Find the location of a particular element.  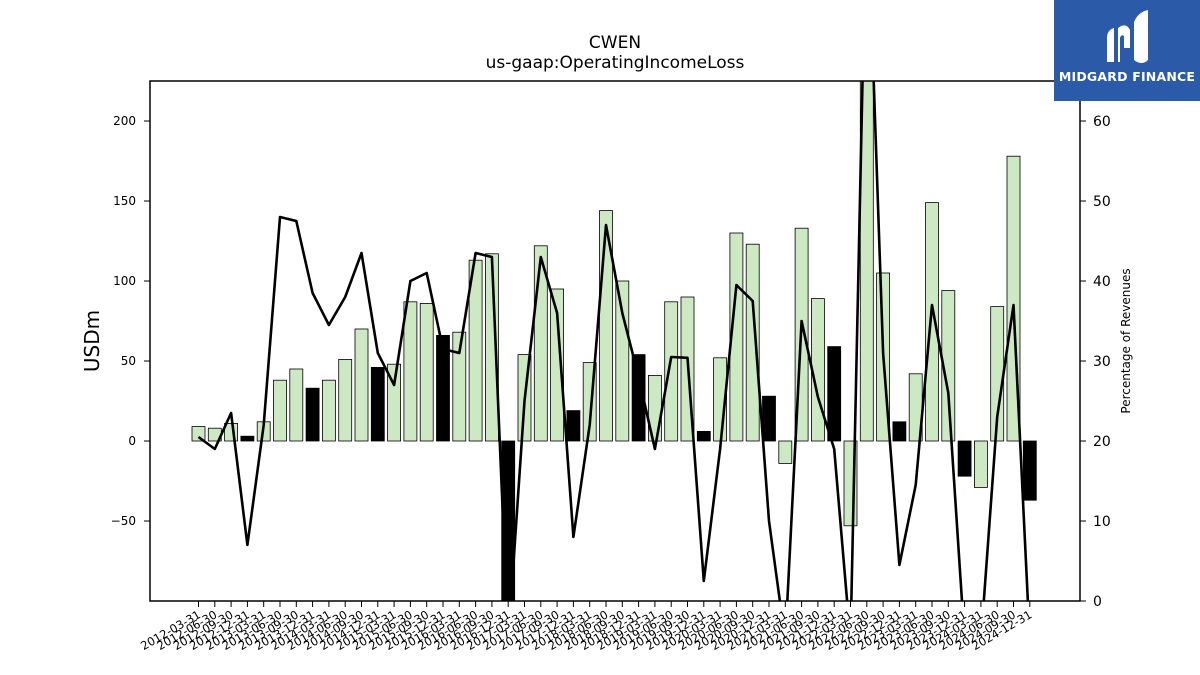

y2-tick-label: 20 is located at coordinates (1102, 442).